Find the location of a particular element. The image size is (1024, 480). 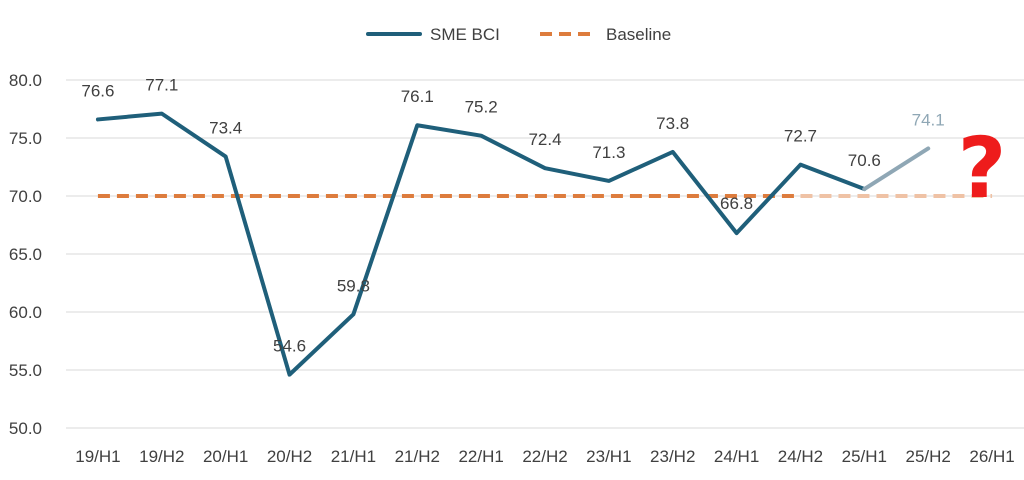

data-label: 74.1 is located at coordinates (928, 119).